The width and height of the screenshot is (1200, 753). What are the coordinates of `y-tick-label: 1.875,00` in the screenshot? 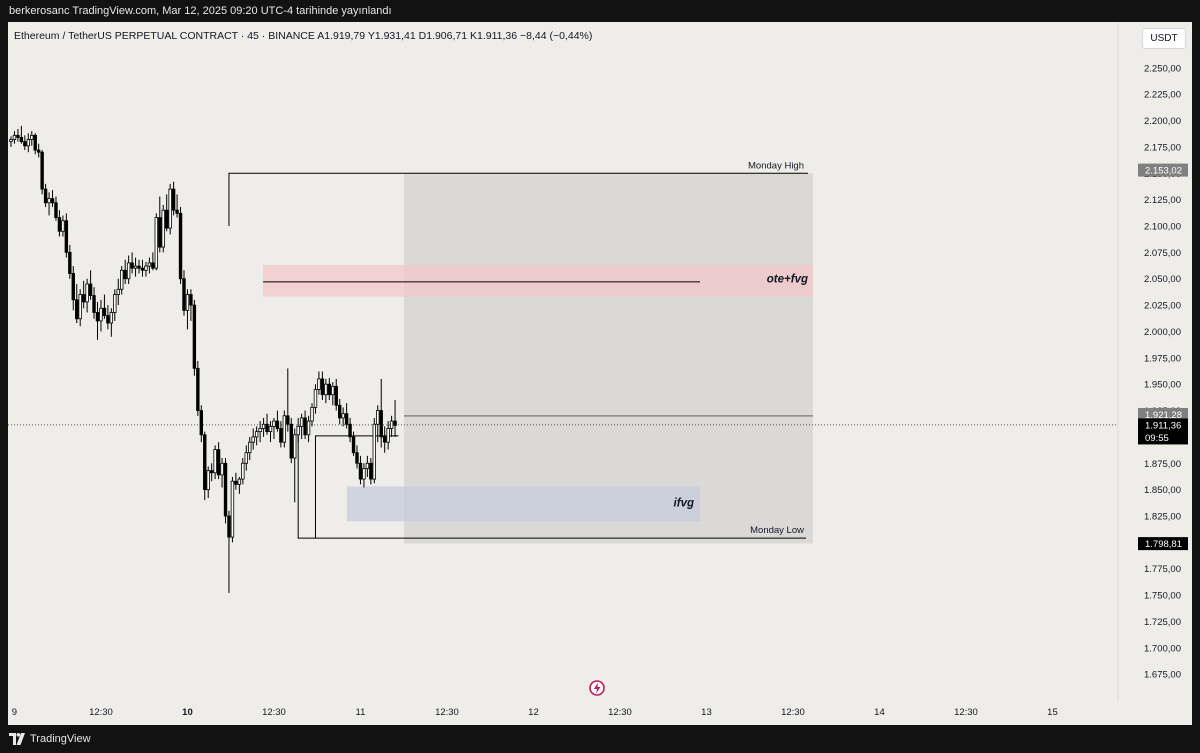 It's located at (1162, 464).